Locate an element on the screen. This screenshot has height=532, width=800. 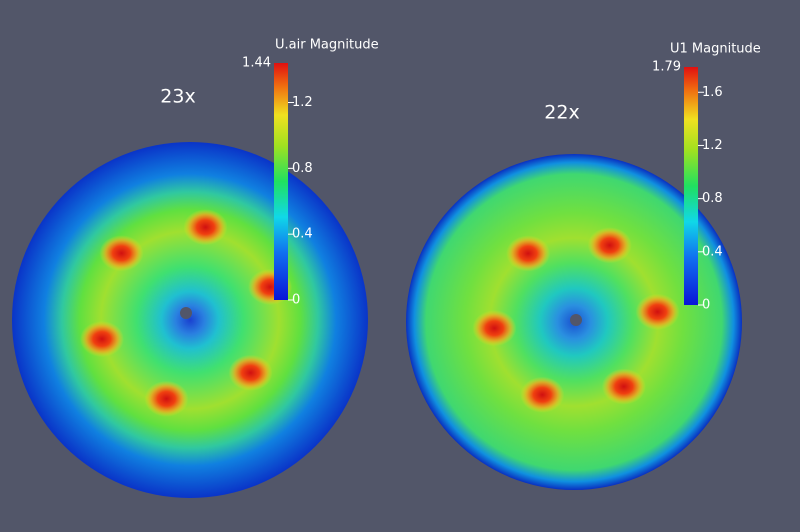
panel-label: 22x is located at coordinates (561, 113).